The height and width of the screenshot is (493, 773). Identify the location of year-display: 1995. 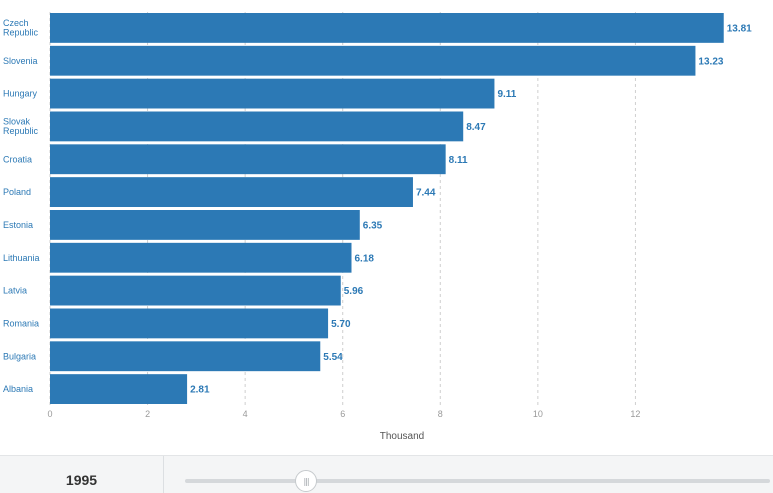
(82, 474).